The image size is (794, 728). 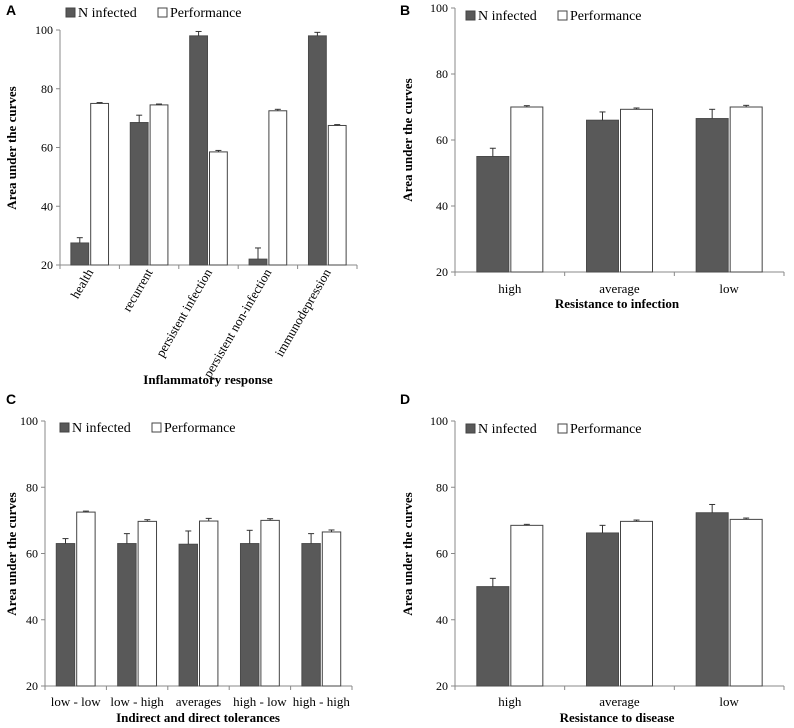 I want to click on category-label: averages, so click(x=198, y=701).